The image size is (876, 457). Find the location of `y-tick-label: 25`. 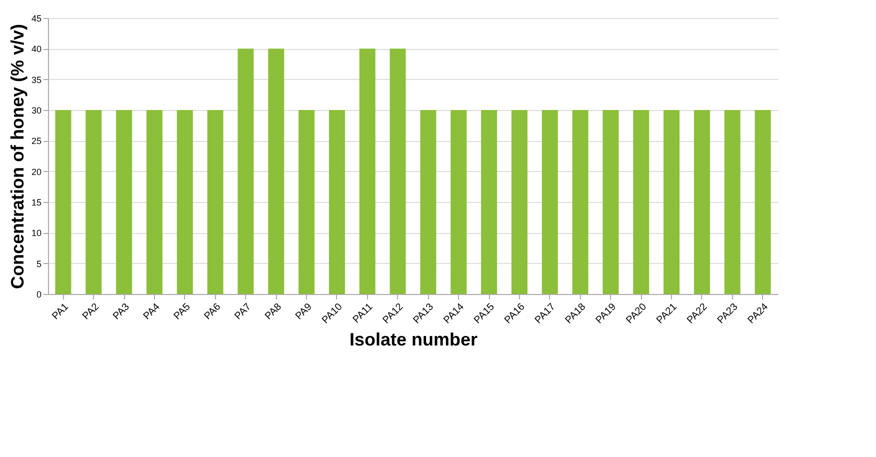

y-tick-label: 25 is located at coordinates (36, 141).